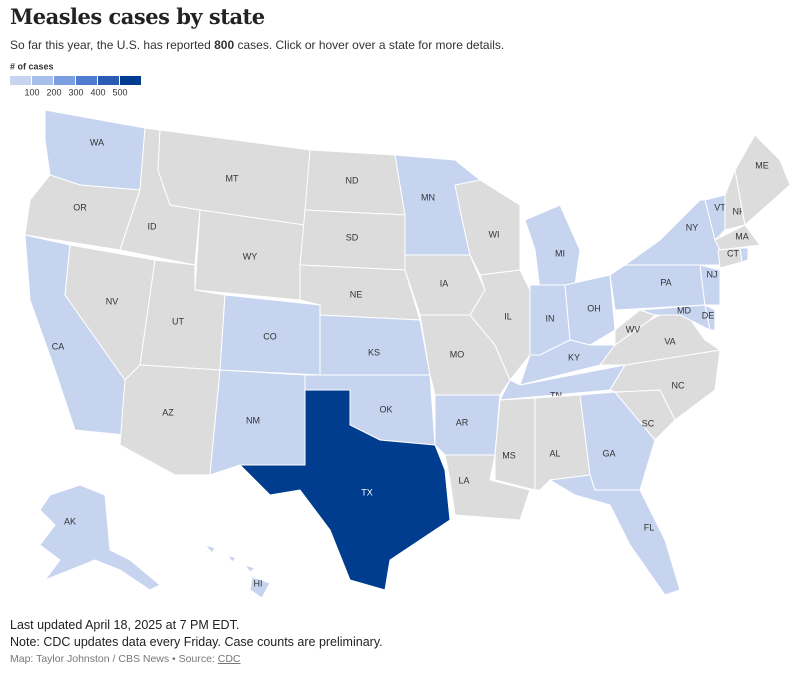 This screenshot has width=806, height=674. Describe the element at coordinates (250, 256) in the screenshot. I see `state-label: WY` at that location.